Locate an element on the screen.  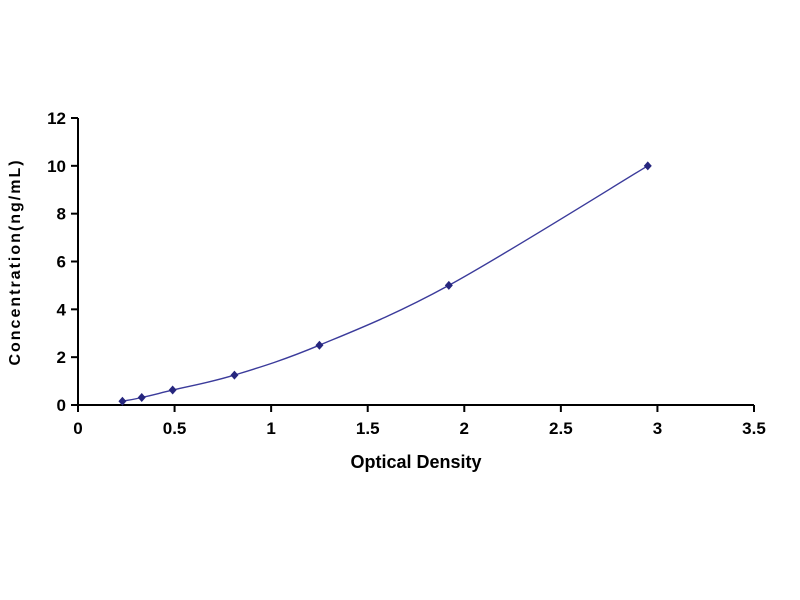
y-axis-title: Concentration(ng/mL) is located at coordinates (15, 262).